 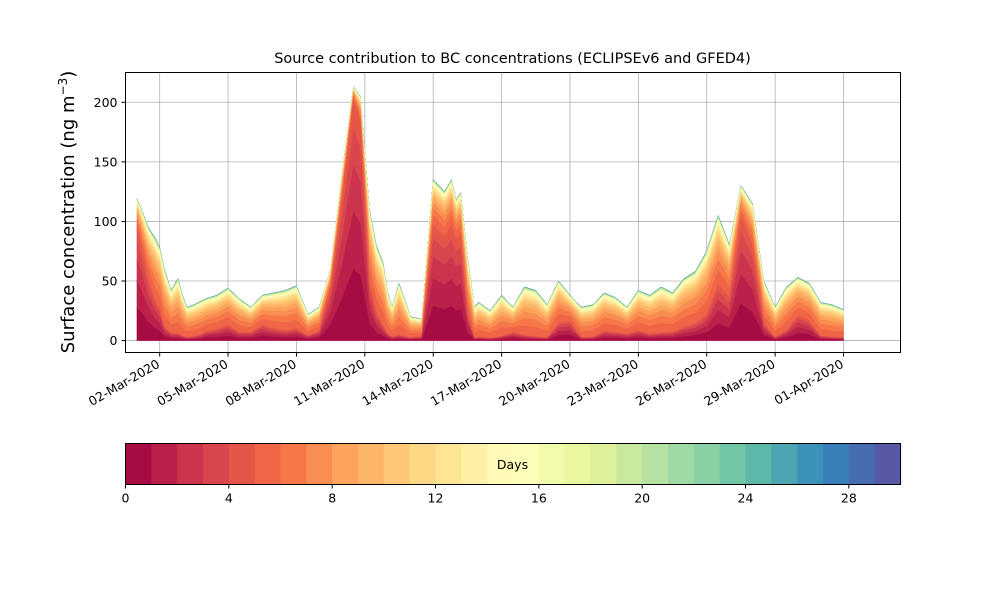 What do you see at coordinates (602, 382) in the screenshot?
I see `x-tick-label: 23-Mar-2020` at bounding box center [602, 382].